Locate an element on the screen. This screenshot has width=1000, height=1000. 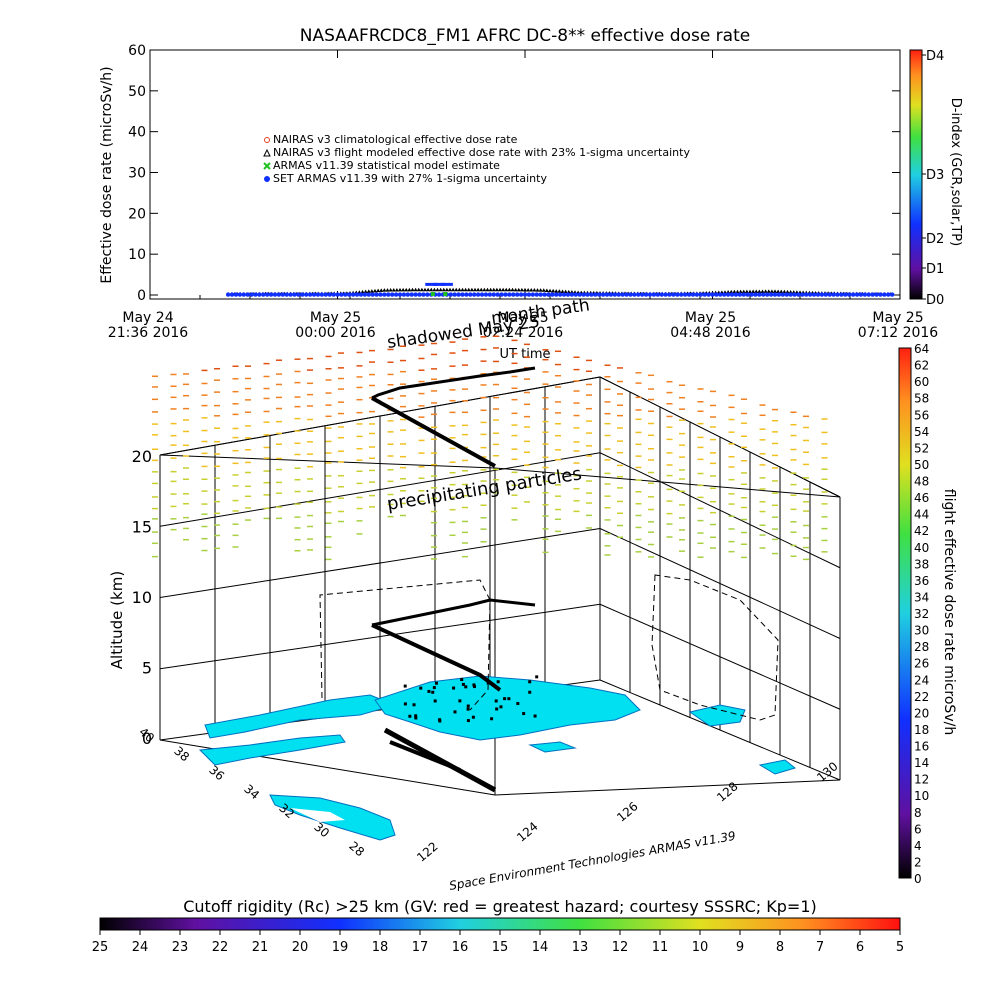
dose-colorbar-tick-label: 54 is located at coordinates (921, 432).